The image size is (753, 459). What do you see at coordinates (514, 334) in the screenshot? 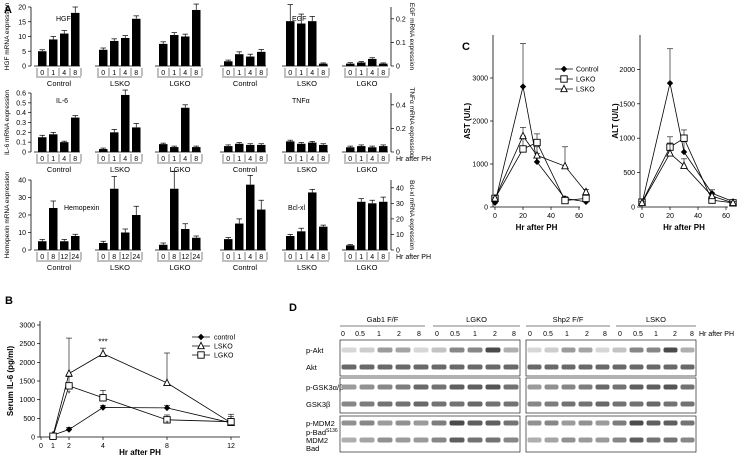
I see `timepoint-label: 8` at bounding box center [514, 334].